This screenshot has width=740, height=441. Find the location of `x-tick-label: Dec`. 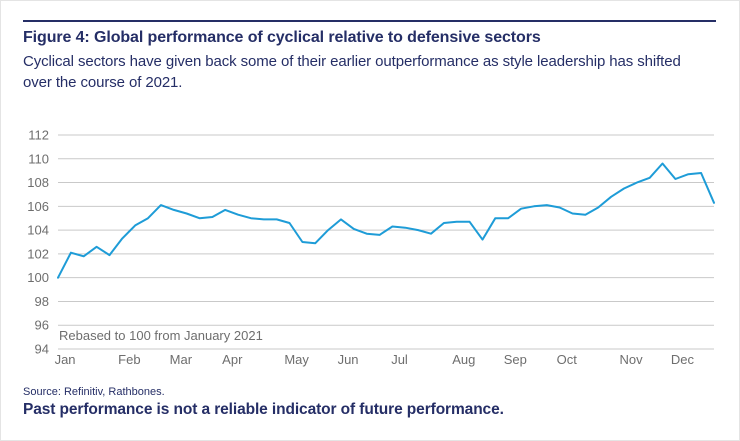

x-tick-label: Dec is located at coordinates (683, 359).